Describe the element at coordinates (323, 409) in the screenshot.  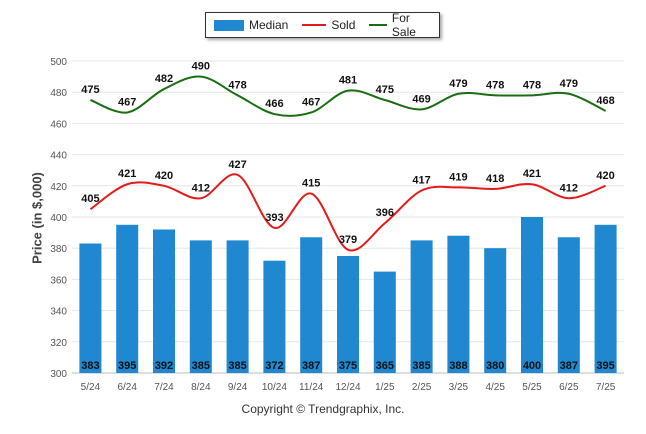
I see `copyright-credit: Copyright © Trendgraphix, Inc.` at that location.